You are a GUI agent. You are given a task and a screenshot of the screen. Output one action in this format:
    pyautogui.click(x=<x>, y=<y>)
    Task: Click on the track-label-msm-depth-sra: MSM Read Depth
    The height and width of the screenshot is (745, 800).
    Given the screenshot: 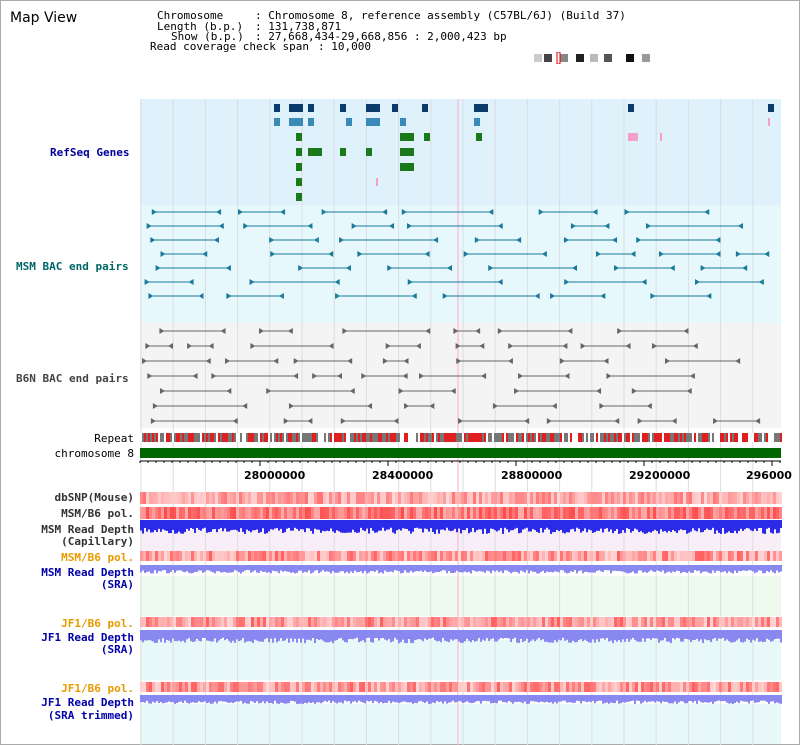 What is the action you would take?
    pyautogui.click(x=87, y=572)
    